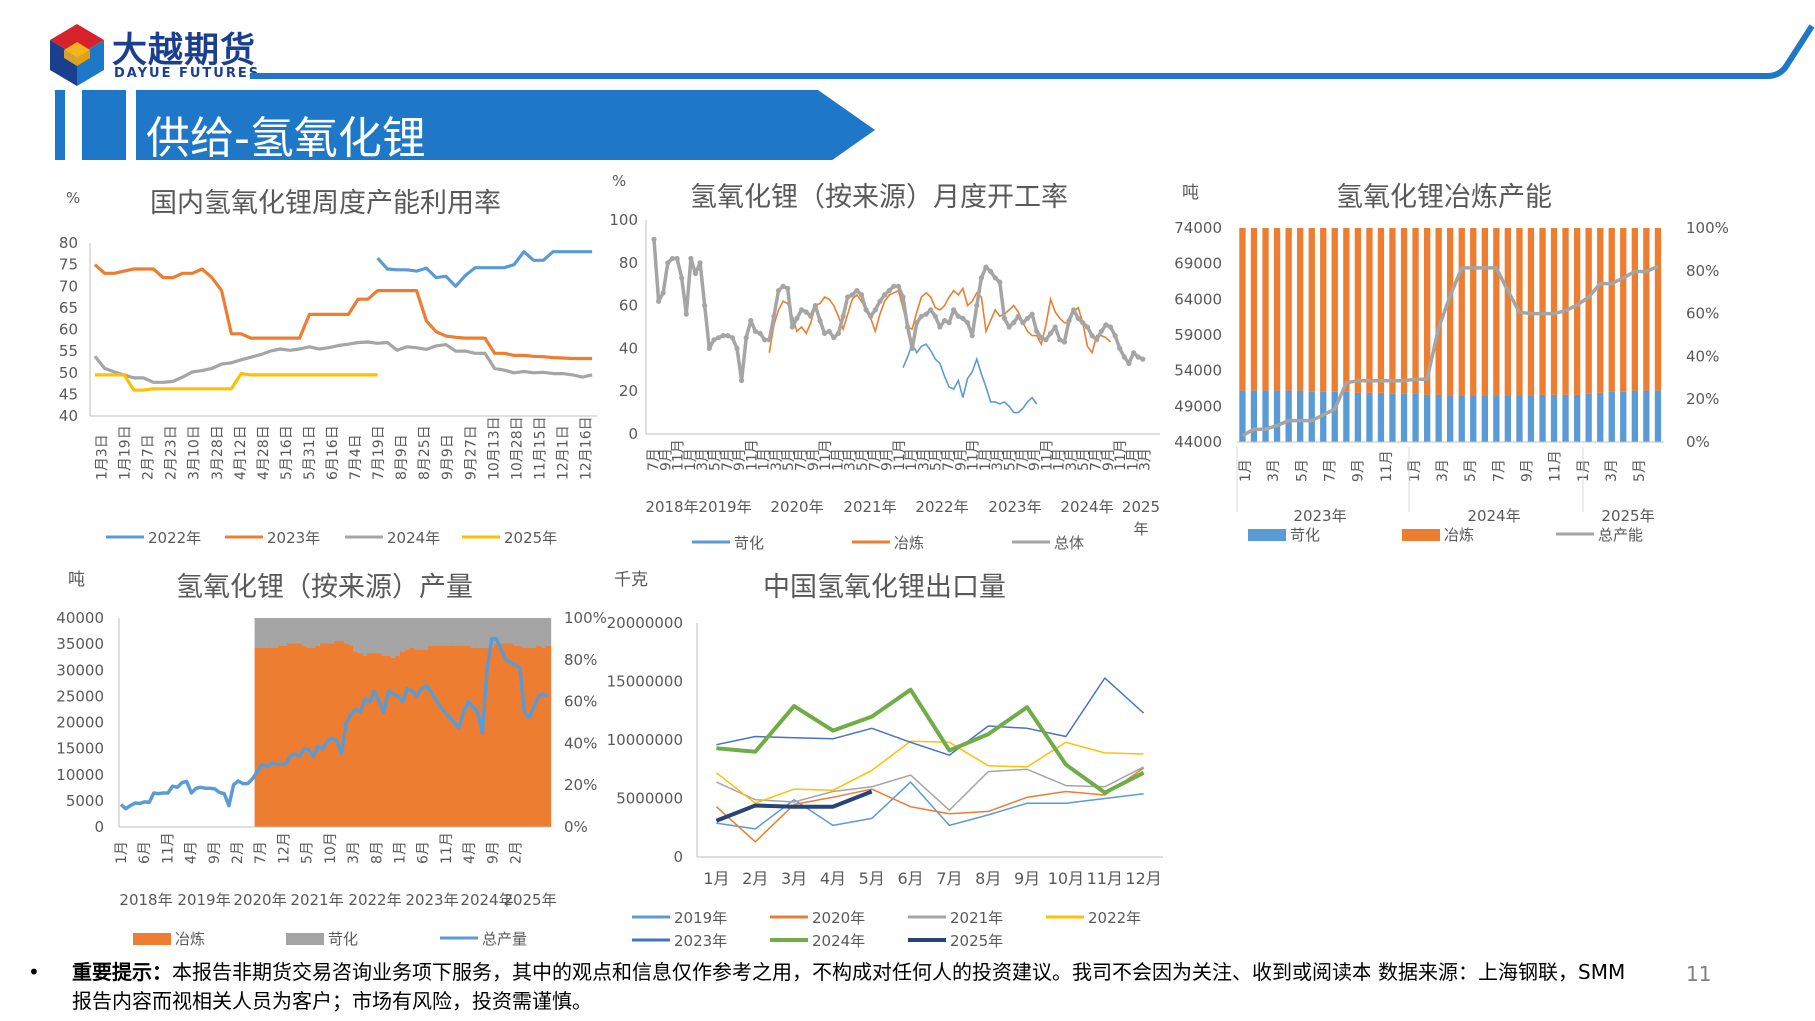  I want to click on chart4-y2-tick: 100%, so click(585, 618).